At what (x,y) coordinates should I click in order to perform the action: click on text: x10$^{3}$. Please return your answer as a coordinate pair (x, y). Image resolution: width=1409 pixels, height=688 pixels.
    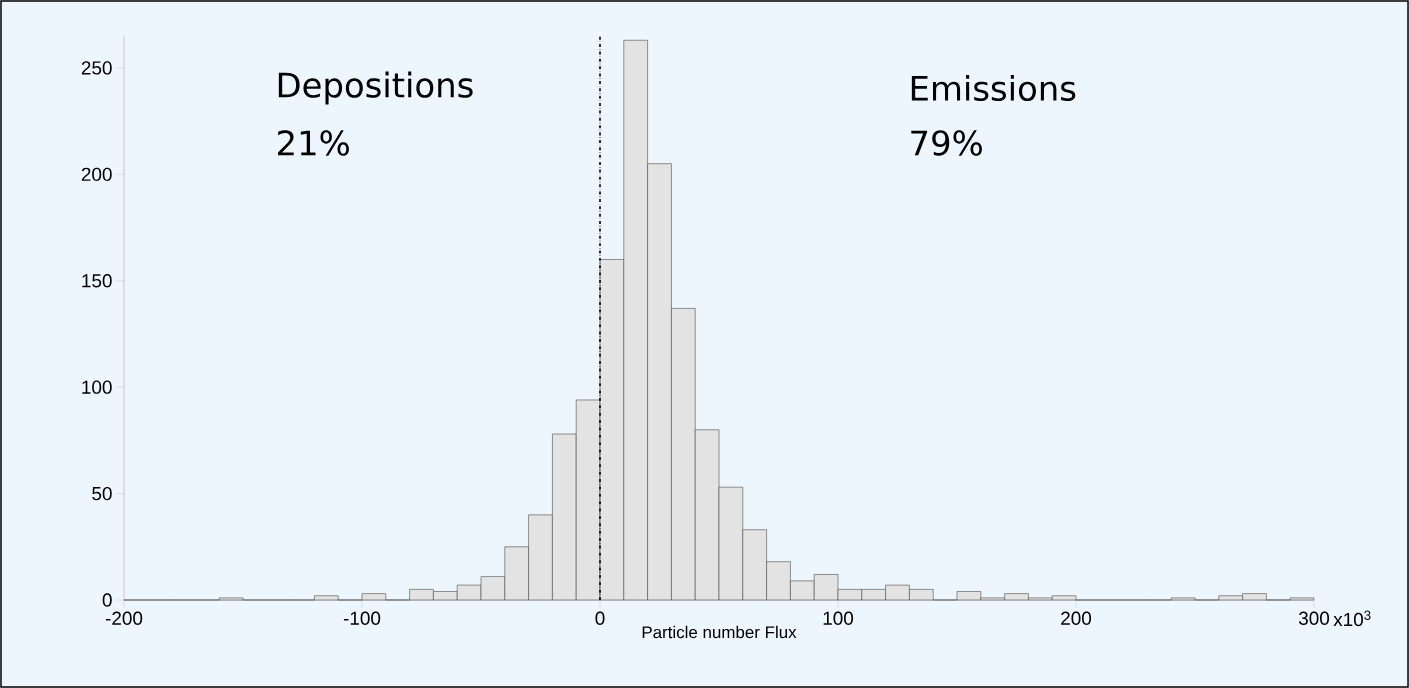
    Looking at the image, I should click on (1352, 618).